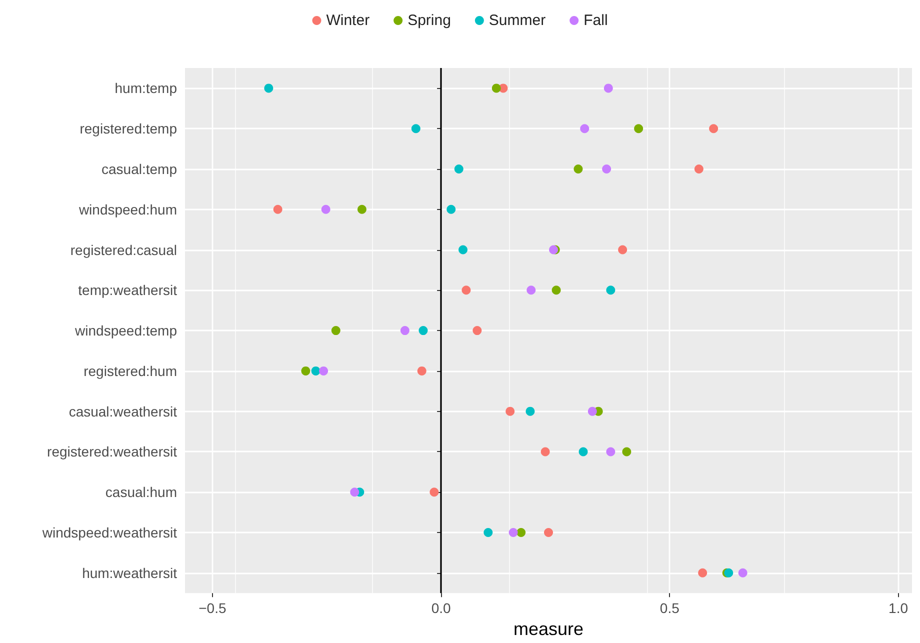 This screenshot has width=920, height=643. Describe the element at coordinates (517, 20) in the screenshot. I see `legend-label: Summer` at that location.